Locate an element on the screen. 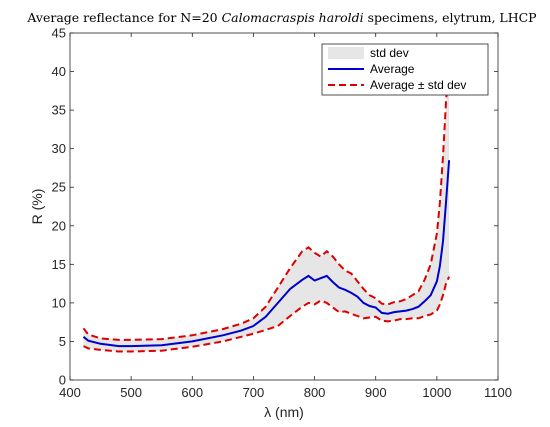  y-tick-label: 35 is located at coordinates (59, 110).